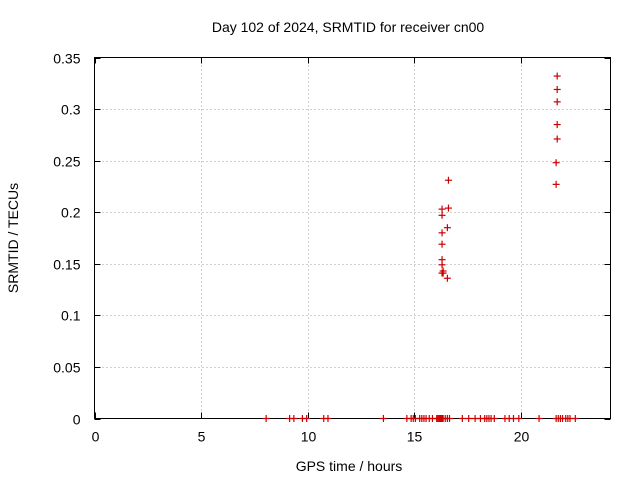 The height and width of the screenshot is (480, 640). Describe the element at coordinates (13, 238) in the screenshot. I see `y-axis-label: SRMTID / TECUs` at that location.